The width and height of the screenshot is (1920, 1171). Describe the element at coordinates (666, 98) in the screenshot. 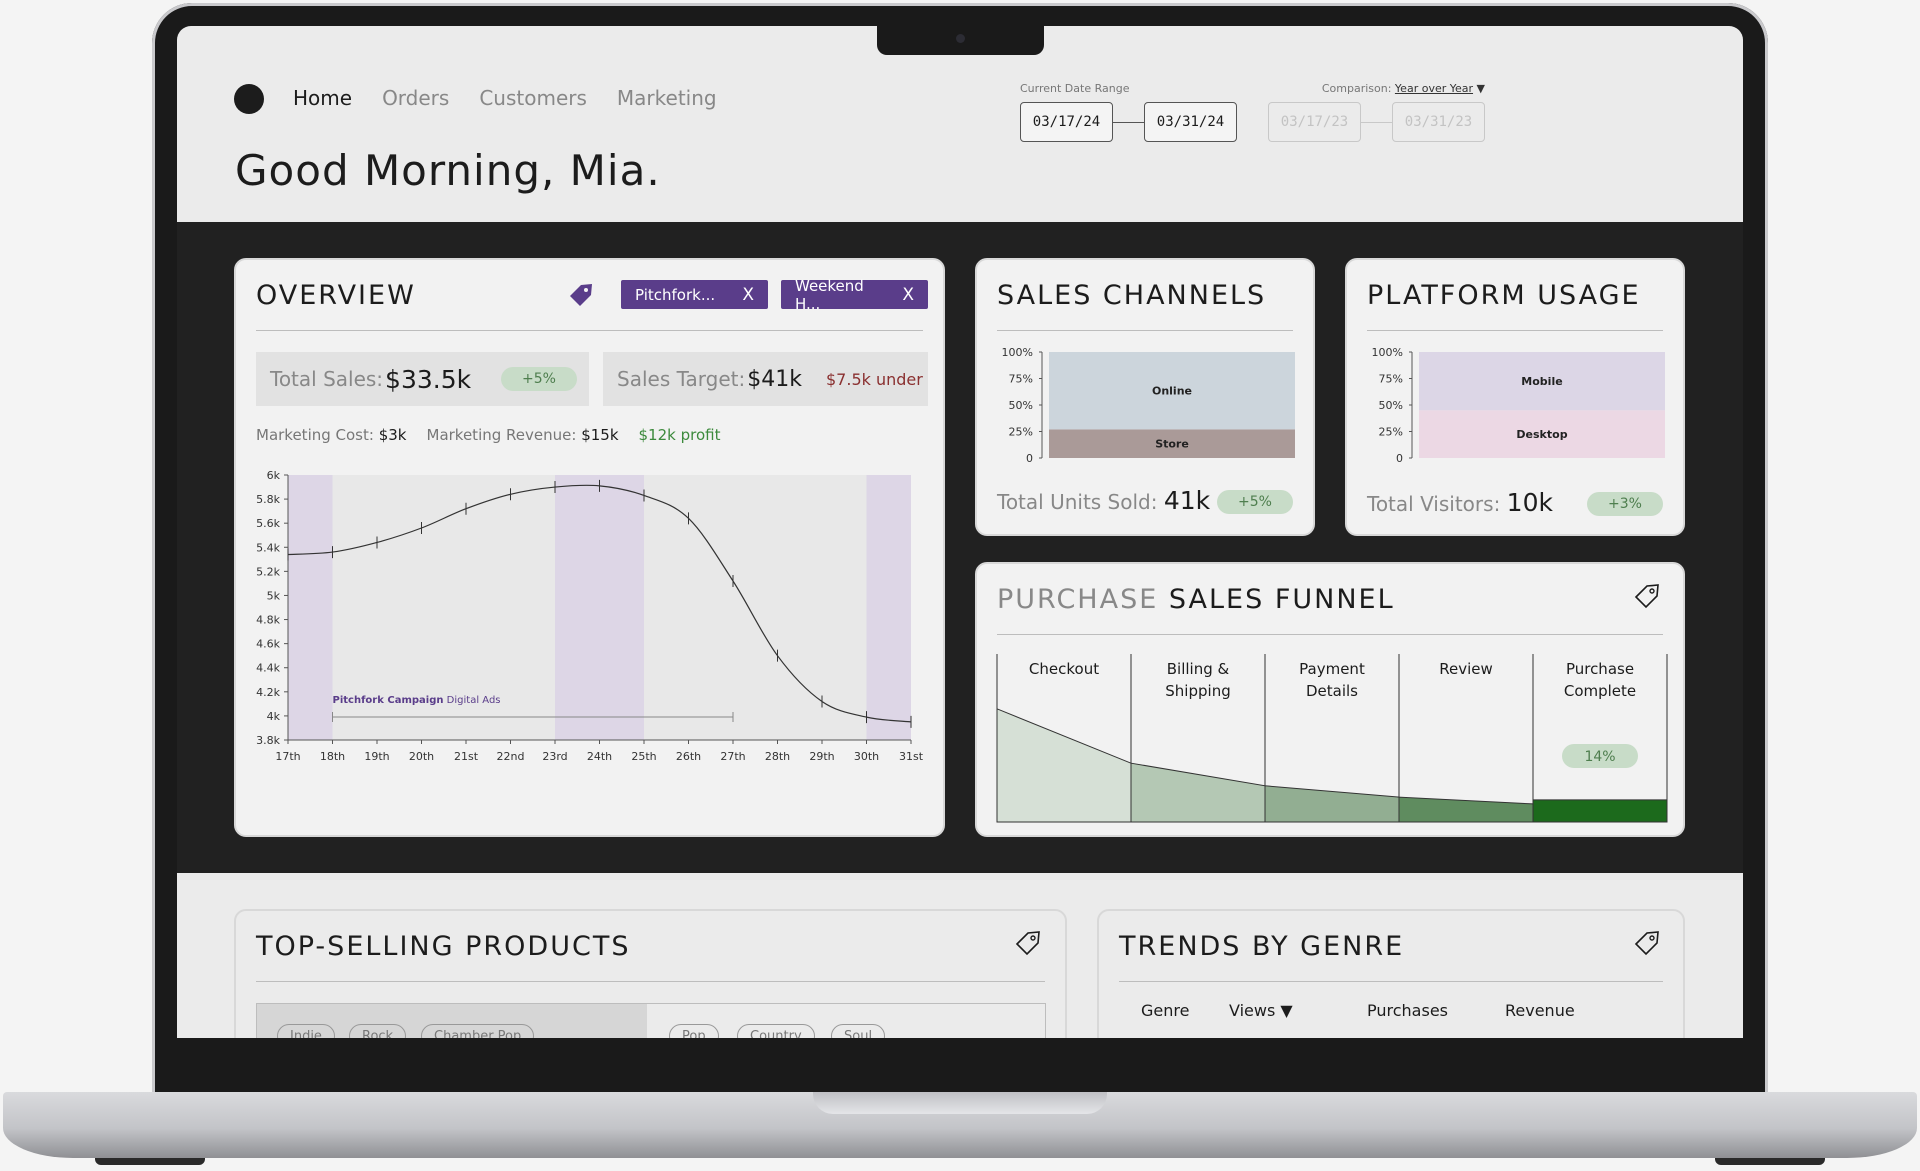

I see `nav-marketing: Marketing` at that location.